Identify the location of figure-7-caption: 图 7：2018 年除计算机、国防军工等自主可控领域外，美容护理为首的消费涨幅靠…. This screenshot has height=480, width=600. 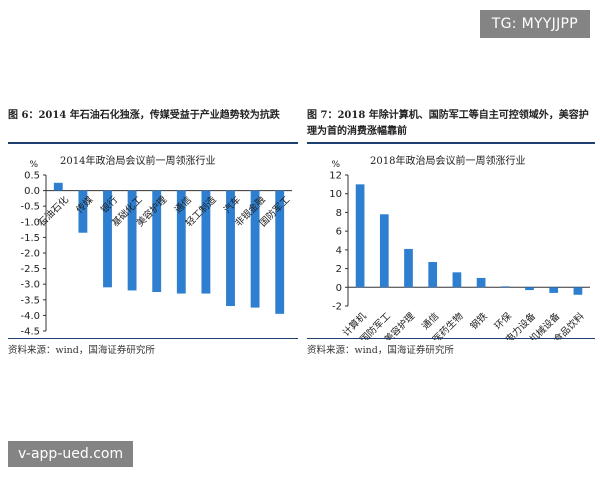
(448, 123).